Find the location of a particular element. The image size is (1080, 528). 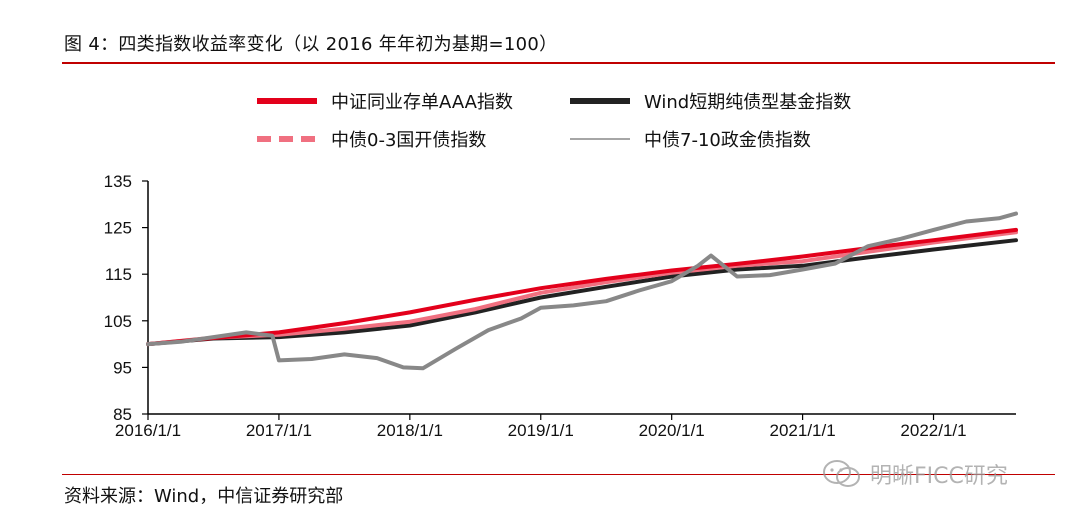

legend-swatch-wind-short is located at coordinates (600, 101).